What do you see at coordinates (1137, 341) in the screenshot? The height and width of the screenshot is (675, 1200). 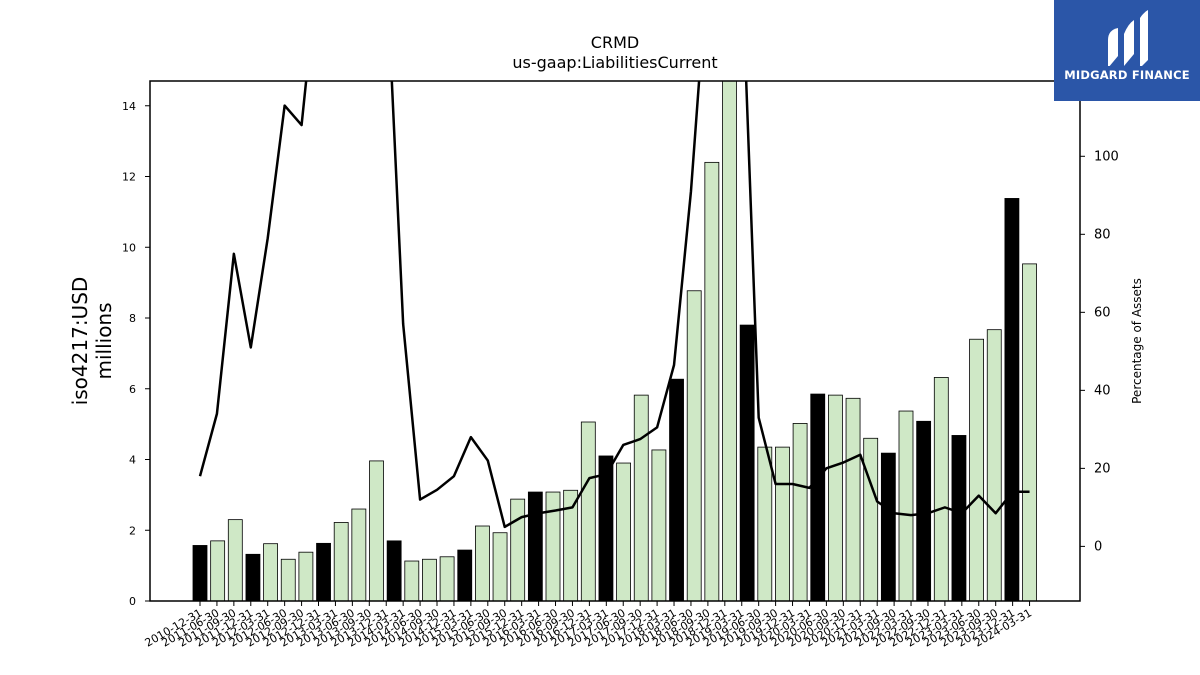 I see `y-axis-label-right: Percentage of Assets` at bounding box center [1137, 341].